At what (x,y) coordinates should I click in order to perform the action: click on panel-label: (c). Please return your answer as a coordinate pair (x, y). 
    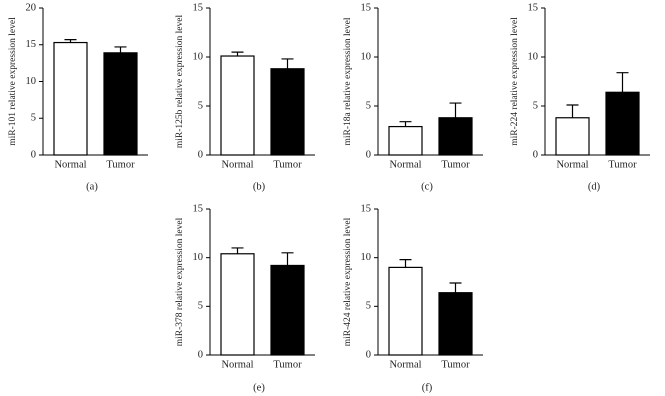
    Looking at the image, I should click on (427, 186).